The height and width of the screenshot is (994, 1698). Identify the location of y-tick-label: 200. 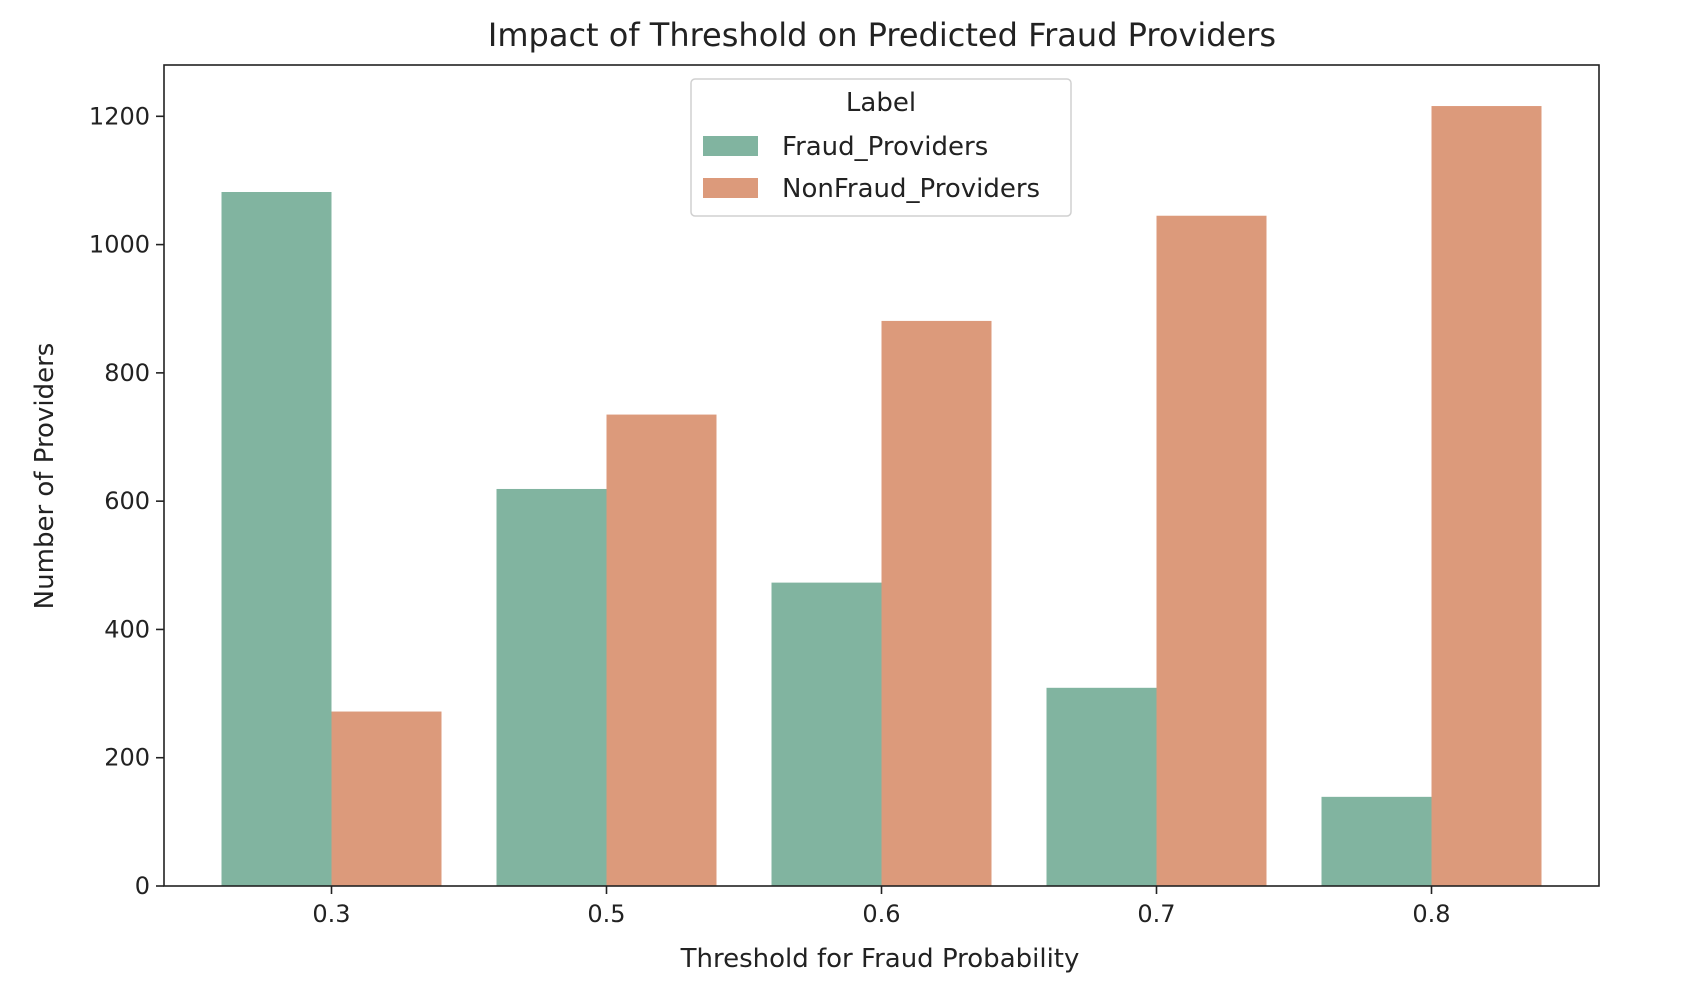
(127, 758).